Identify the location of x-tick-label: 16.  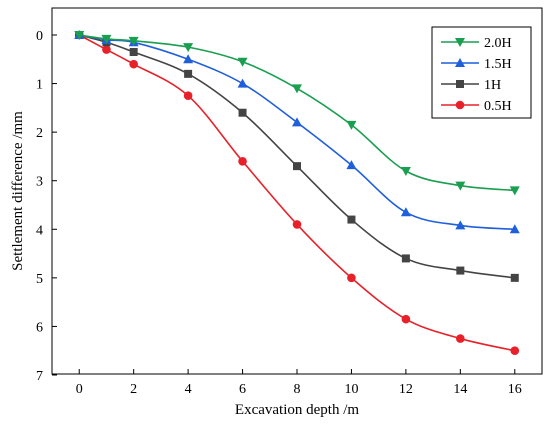
(515, 389).